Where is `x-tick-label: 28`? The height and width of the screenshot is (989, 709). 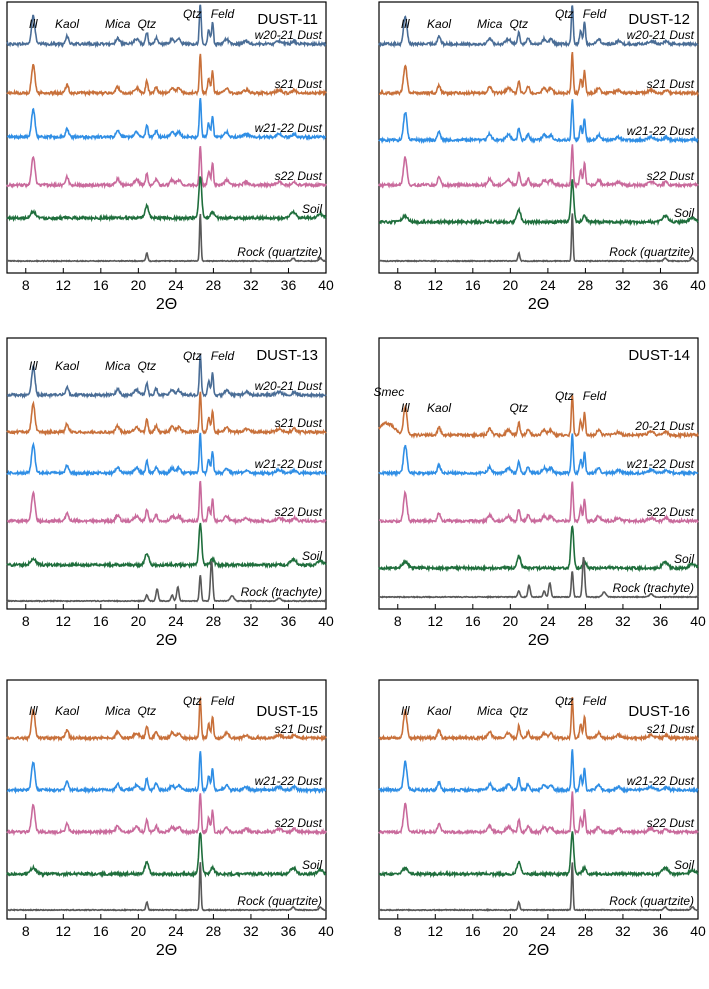
x-tick-label: 28 is located at coordinates (586, 285).